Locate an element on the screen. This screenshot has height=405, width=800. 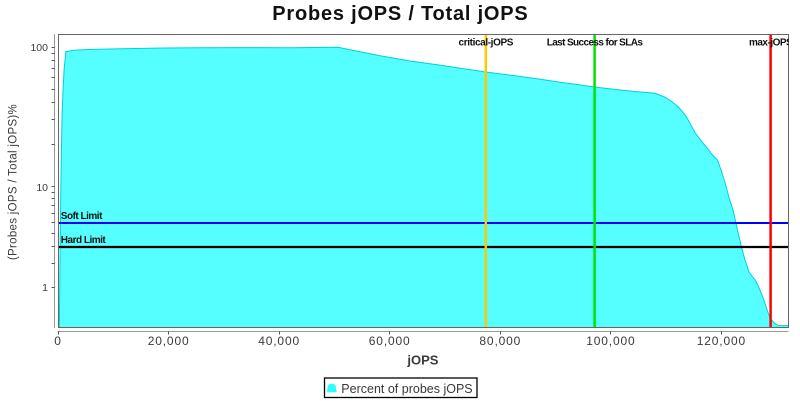
svg-text: critical-jOPS is located at coordinates (486, 43).